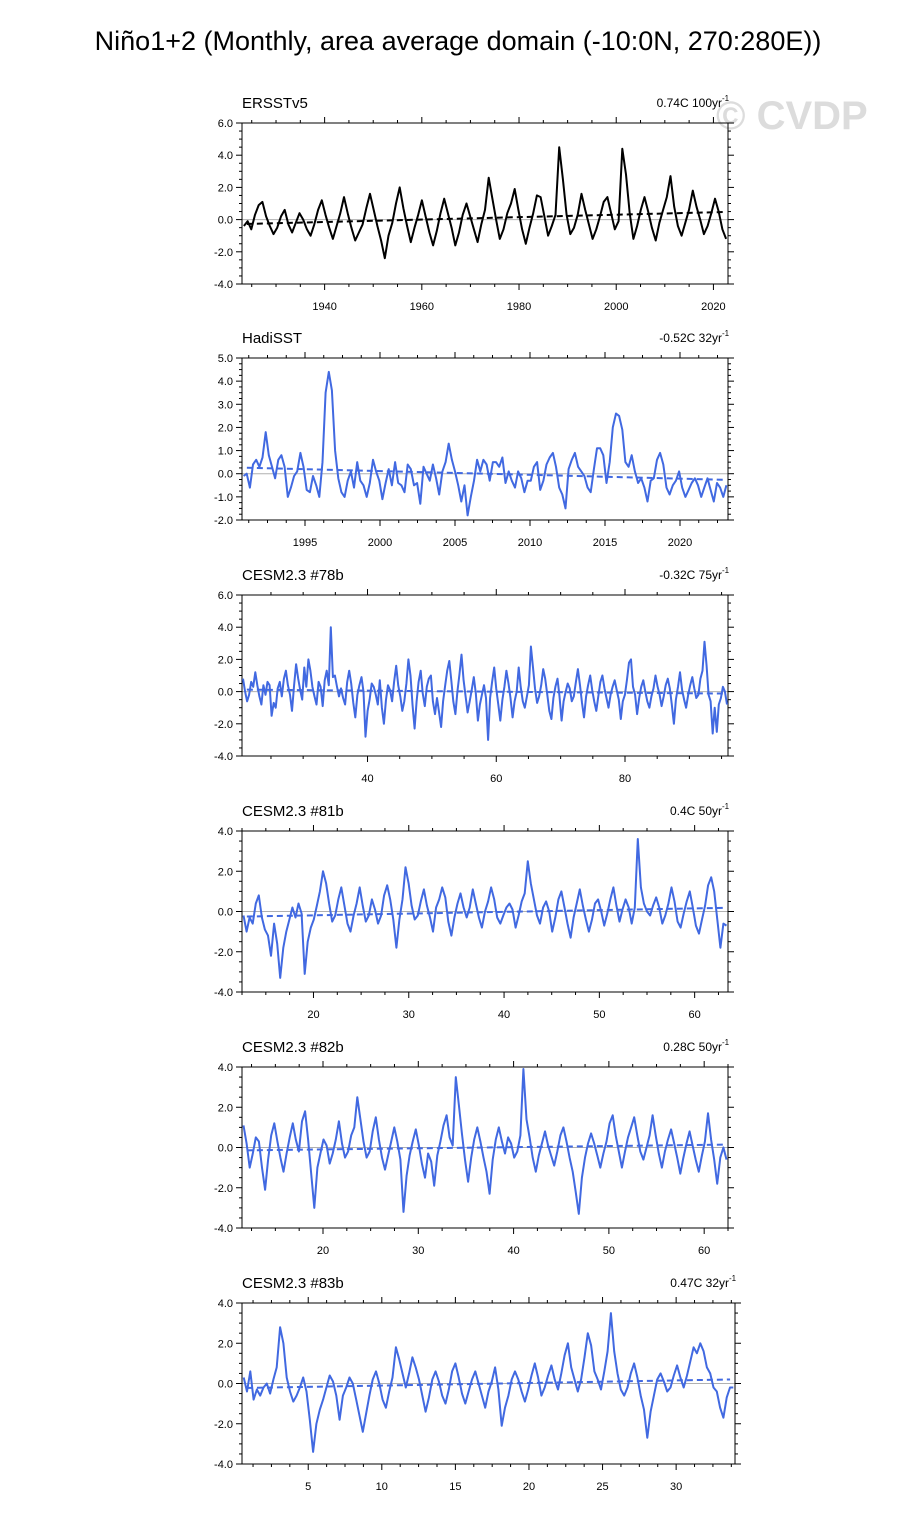  Describe the element at coordinates (690, 575) in the screenshot. I see `trend-label: -0.32C 75yr` at that location.